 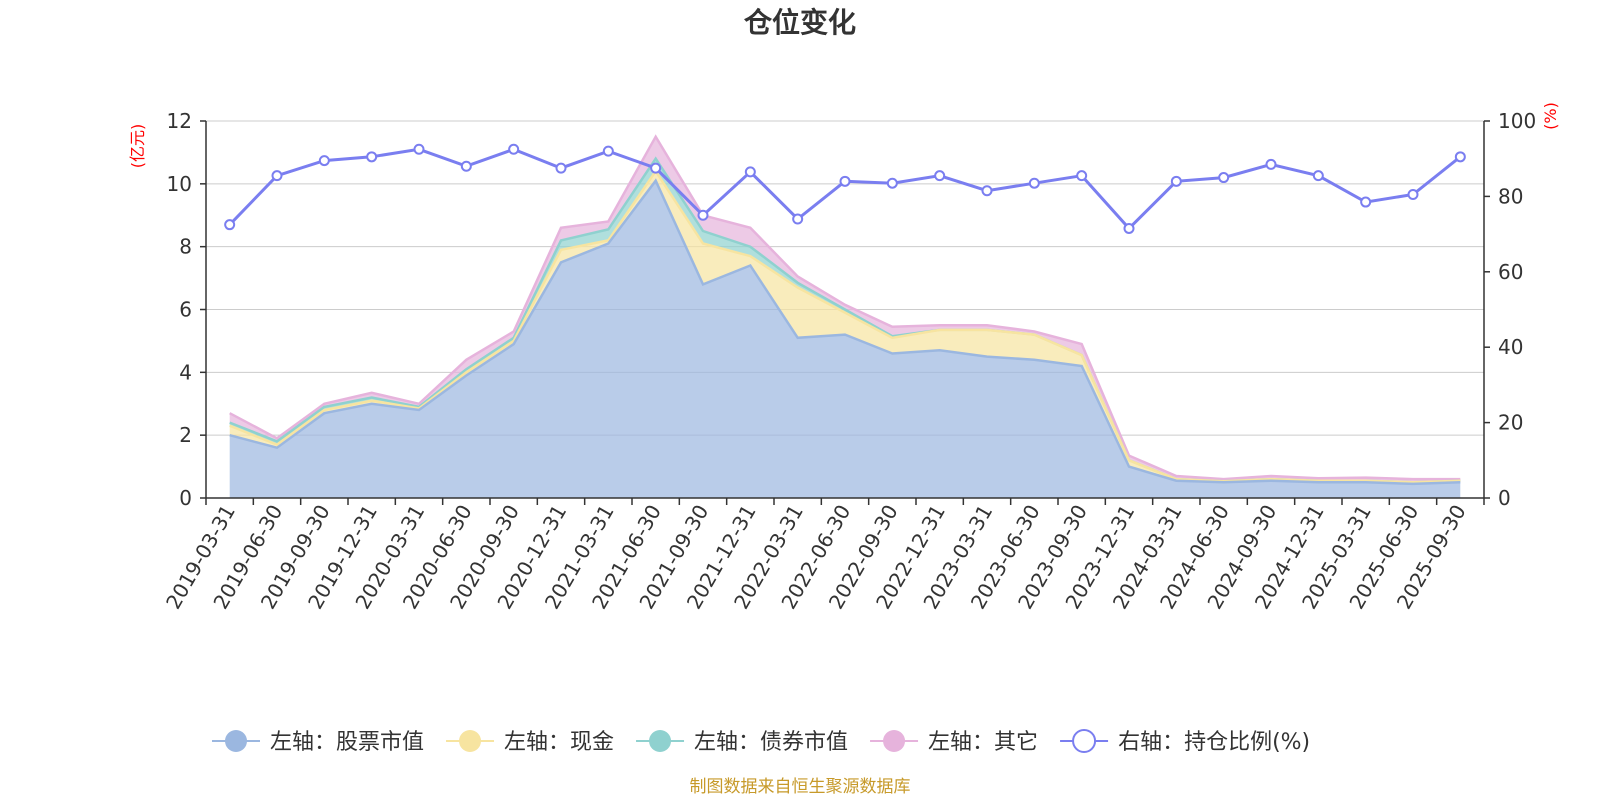 I want to click on right-axis-tick-label: 80, so click(x=1510, y=196).